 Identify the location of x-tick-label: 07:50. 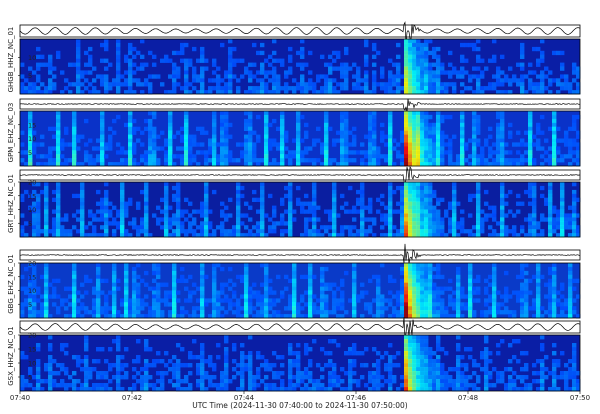
(580, 398).